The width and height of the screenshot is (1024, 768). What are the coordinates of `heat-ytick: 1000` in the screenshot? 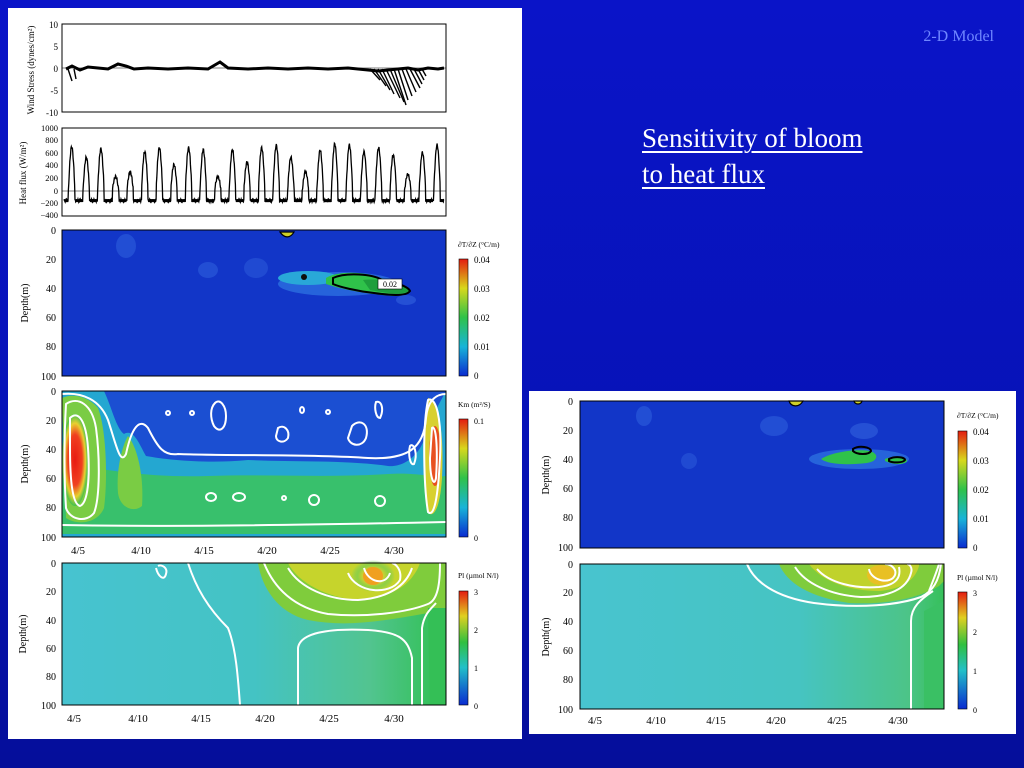 It's located at (49, 128).